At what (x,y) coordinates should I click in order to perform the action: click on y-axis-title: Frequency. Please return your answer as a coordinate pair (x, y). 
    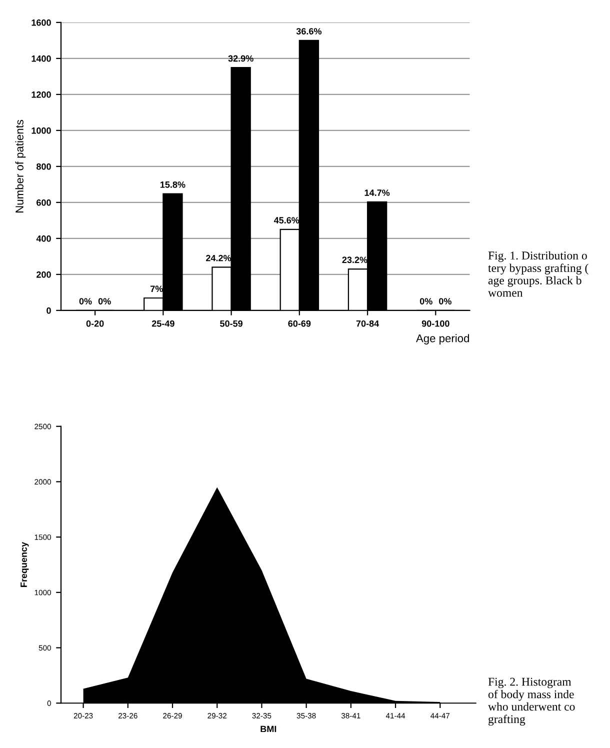
    Looking at the image, I should click on (24, 564).